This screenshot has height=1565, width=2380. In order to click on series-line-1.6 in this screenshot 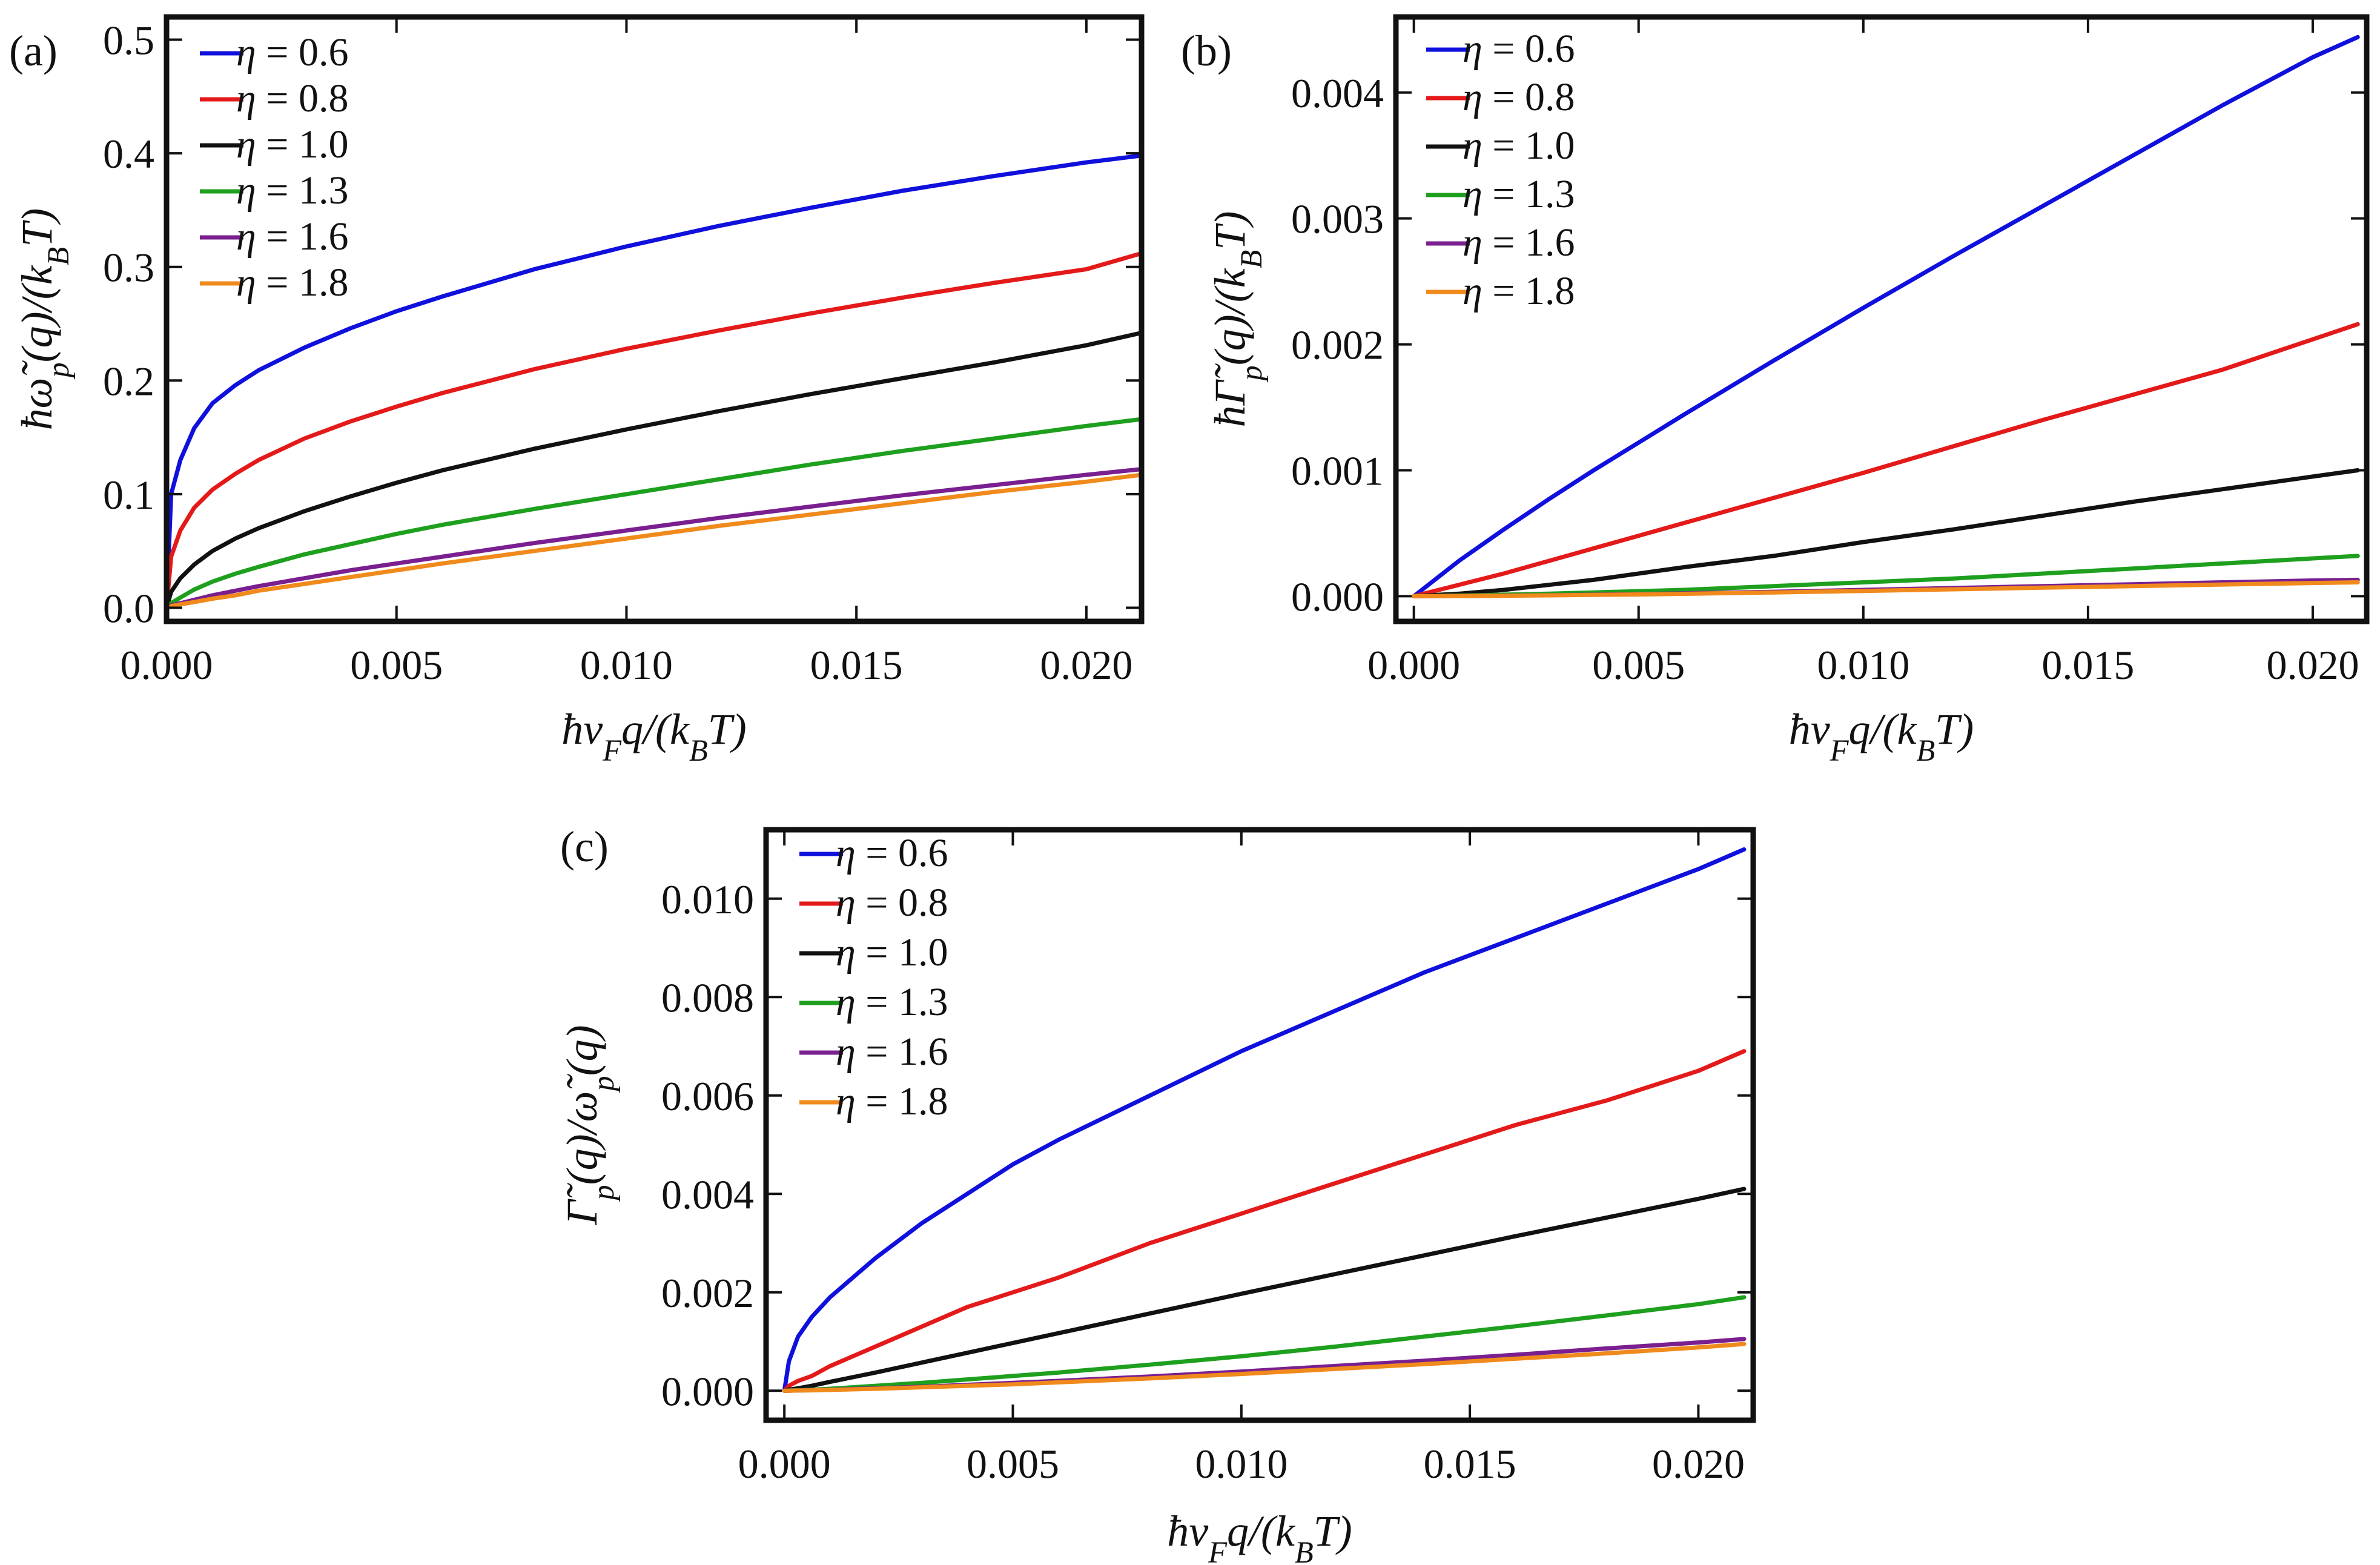, I will do `click(654, 538)`.